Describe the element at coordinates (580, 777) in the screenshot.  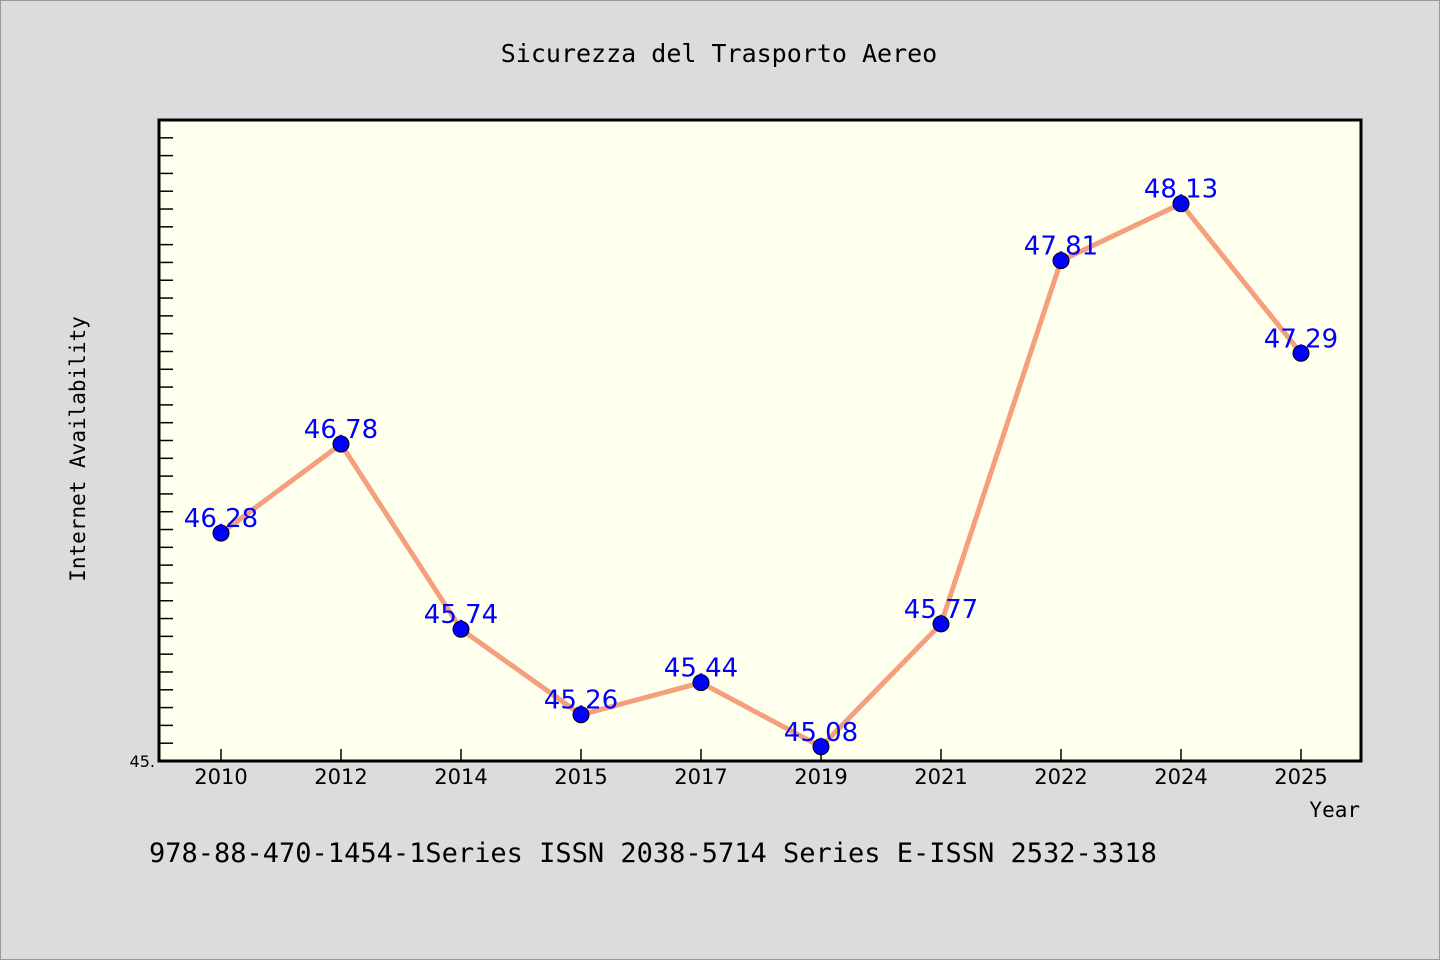
I see `x-tick-label: 2015` at that location.